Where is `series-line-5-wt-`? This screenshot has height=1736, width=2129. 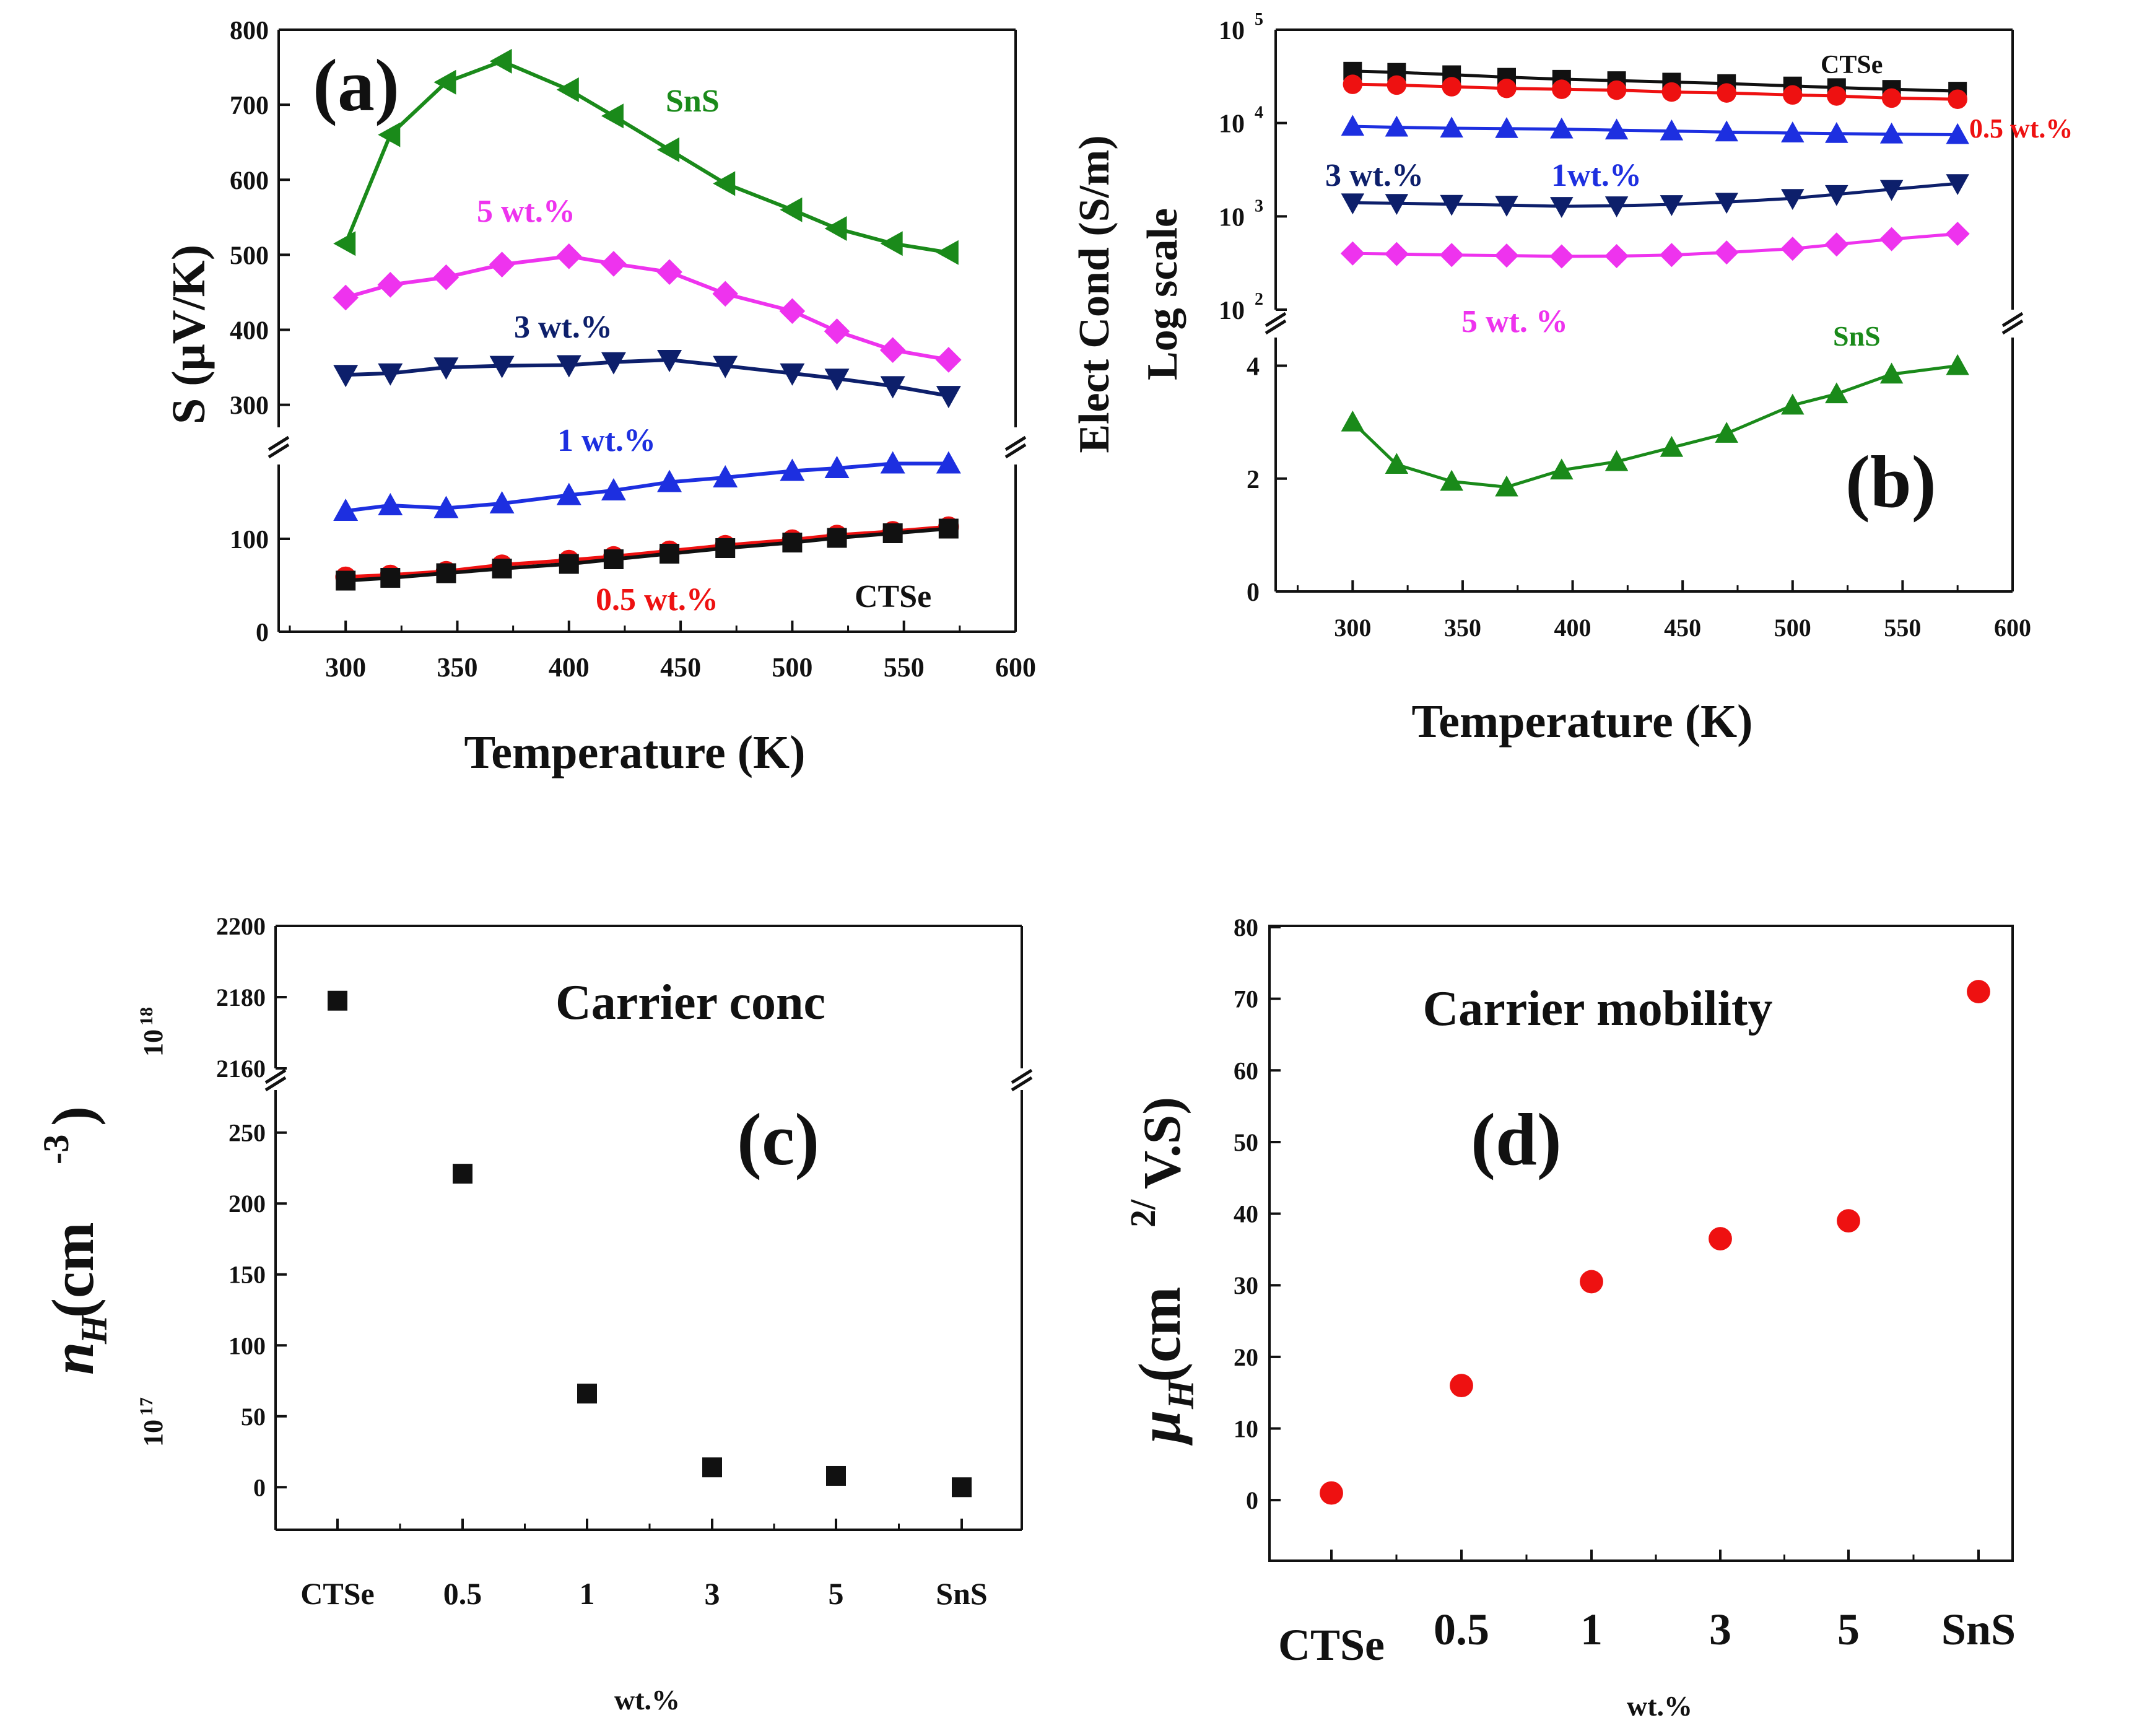 series-line-5-wt- is located at coordinates (647, 308).